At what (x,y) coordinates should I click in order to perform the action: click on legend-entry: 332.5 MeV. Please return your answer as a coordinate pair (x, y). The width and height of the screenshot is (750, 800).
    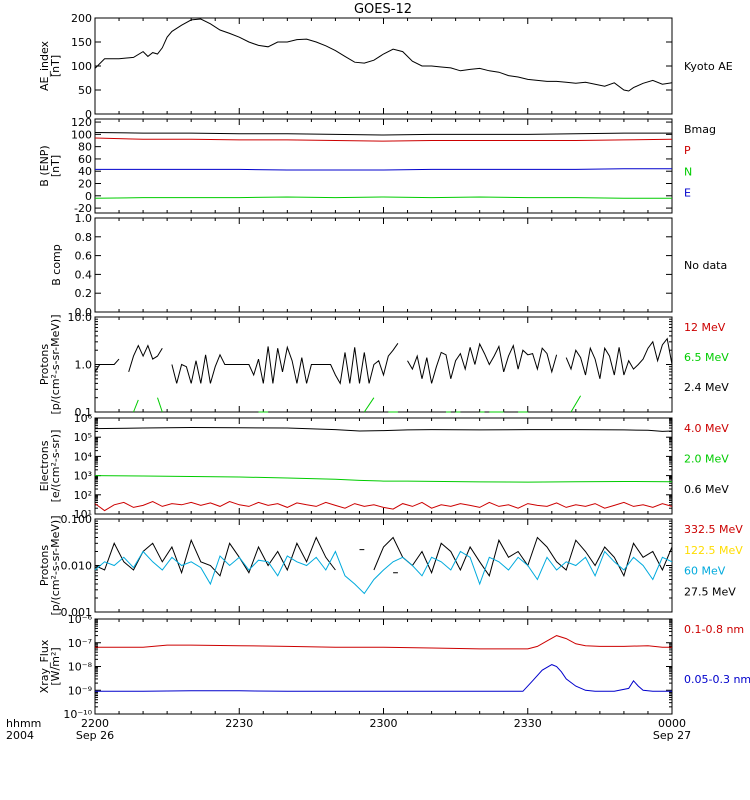
    Looking at the image, I should click on (713, 529).